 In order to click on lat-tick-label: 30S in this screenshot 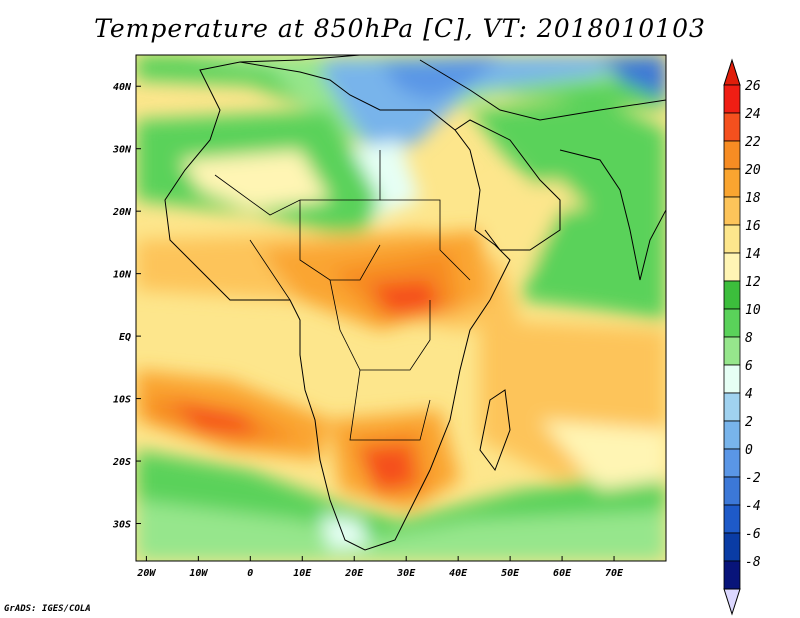, I will do `click(121, 525)`.